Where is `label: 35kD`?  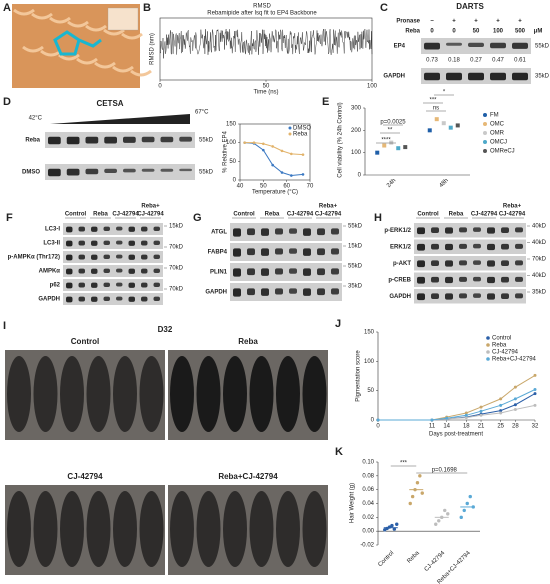
label: 35kD is located at coordinates (355, 287).